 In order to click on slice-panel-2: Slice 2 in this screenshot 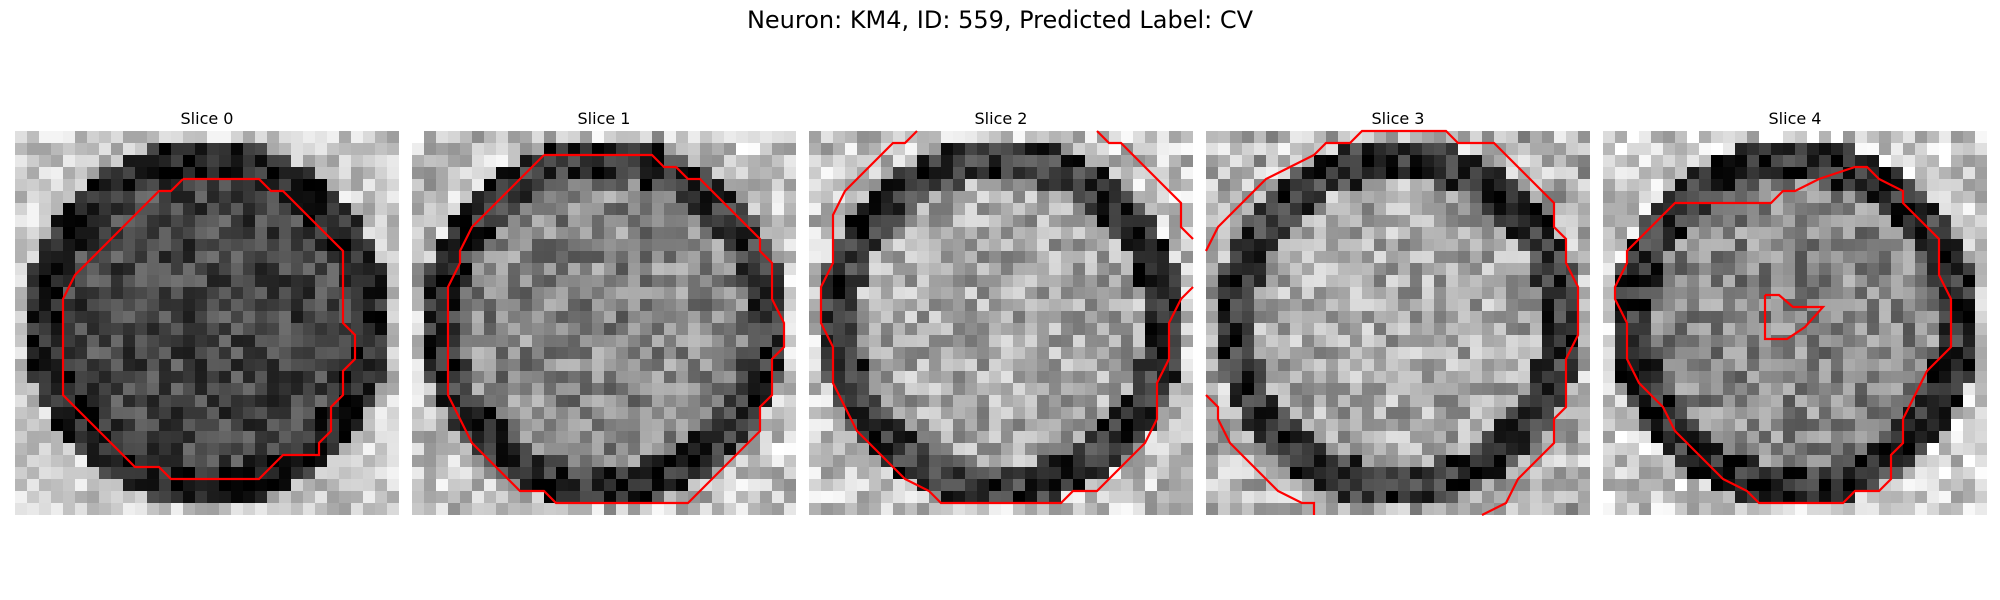, I will do `click(1001, 311)`.